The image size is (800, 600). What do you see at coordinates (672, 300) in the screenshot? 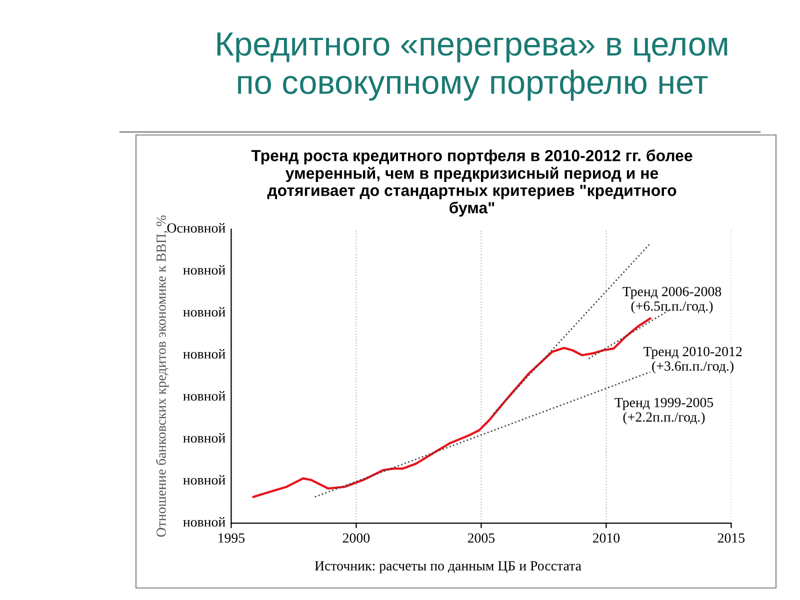
I see `annotation: Тренд 2006-2008 (+6.5п.п./год.)` at bounding box center [672, 300].